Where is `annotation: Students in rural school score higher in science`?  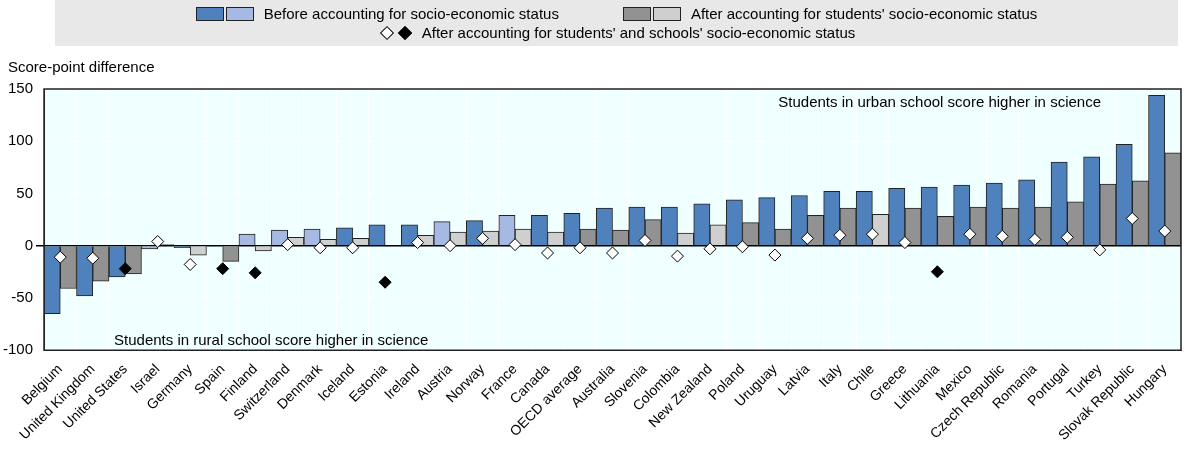
annotation: Students in rural school score higher in science is located at coordinates (271, 339).